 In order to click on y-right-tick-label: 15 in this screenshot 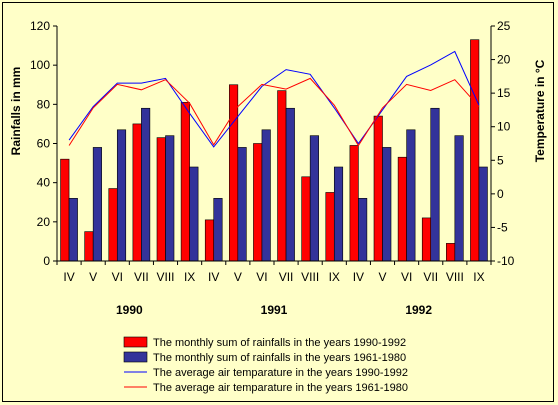, I will do `click(504, 93)`.